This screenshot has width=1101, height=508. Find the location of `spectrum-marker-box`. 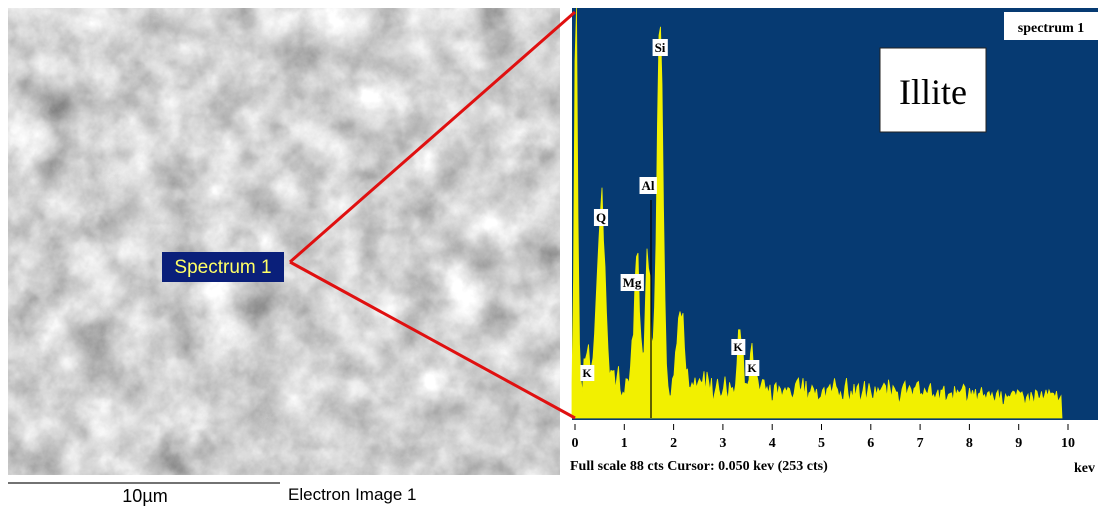

spectrum-marker-box is located at coordinates (223, 267).